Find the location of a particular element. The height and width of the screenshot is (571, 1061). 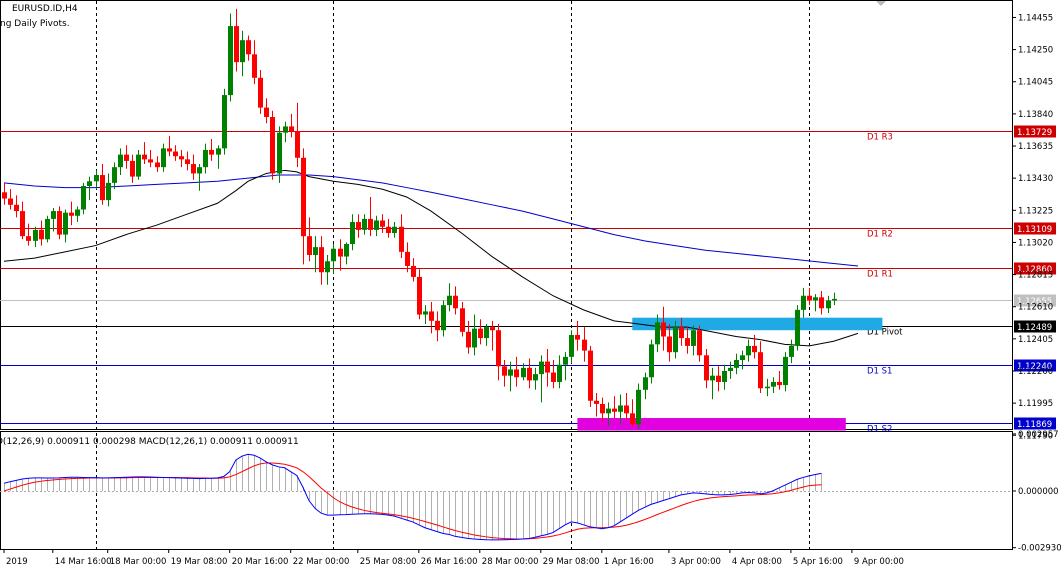

pivot-price-tag-text: 1.12489 is located at coordinates (1034, 328).